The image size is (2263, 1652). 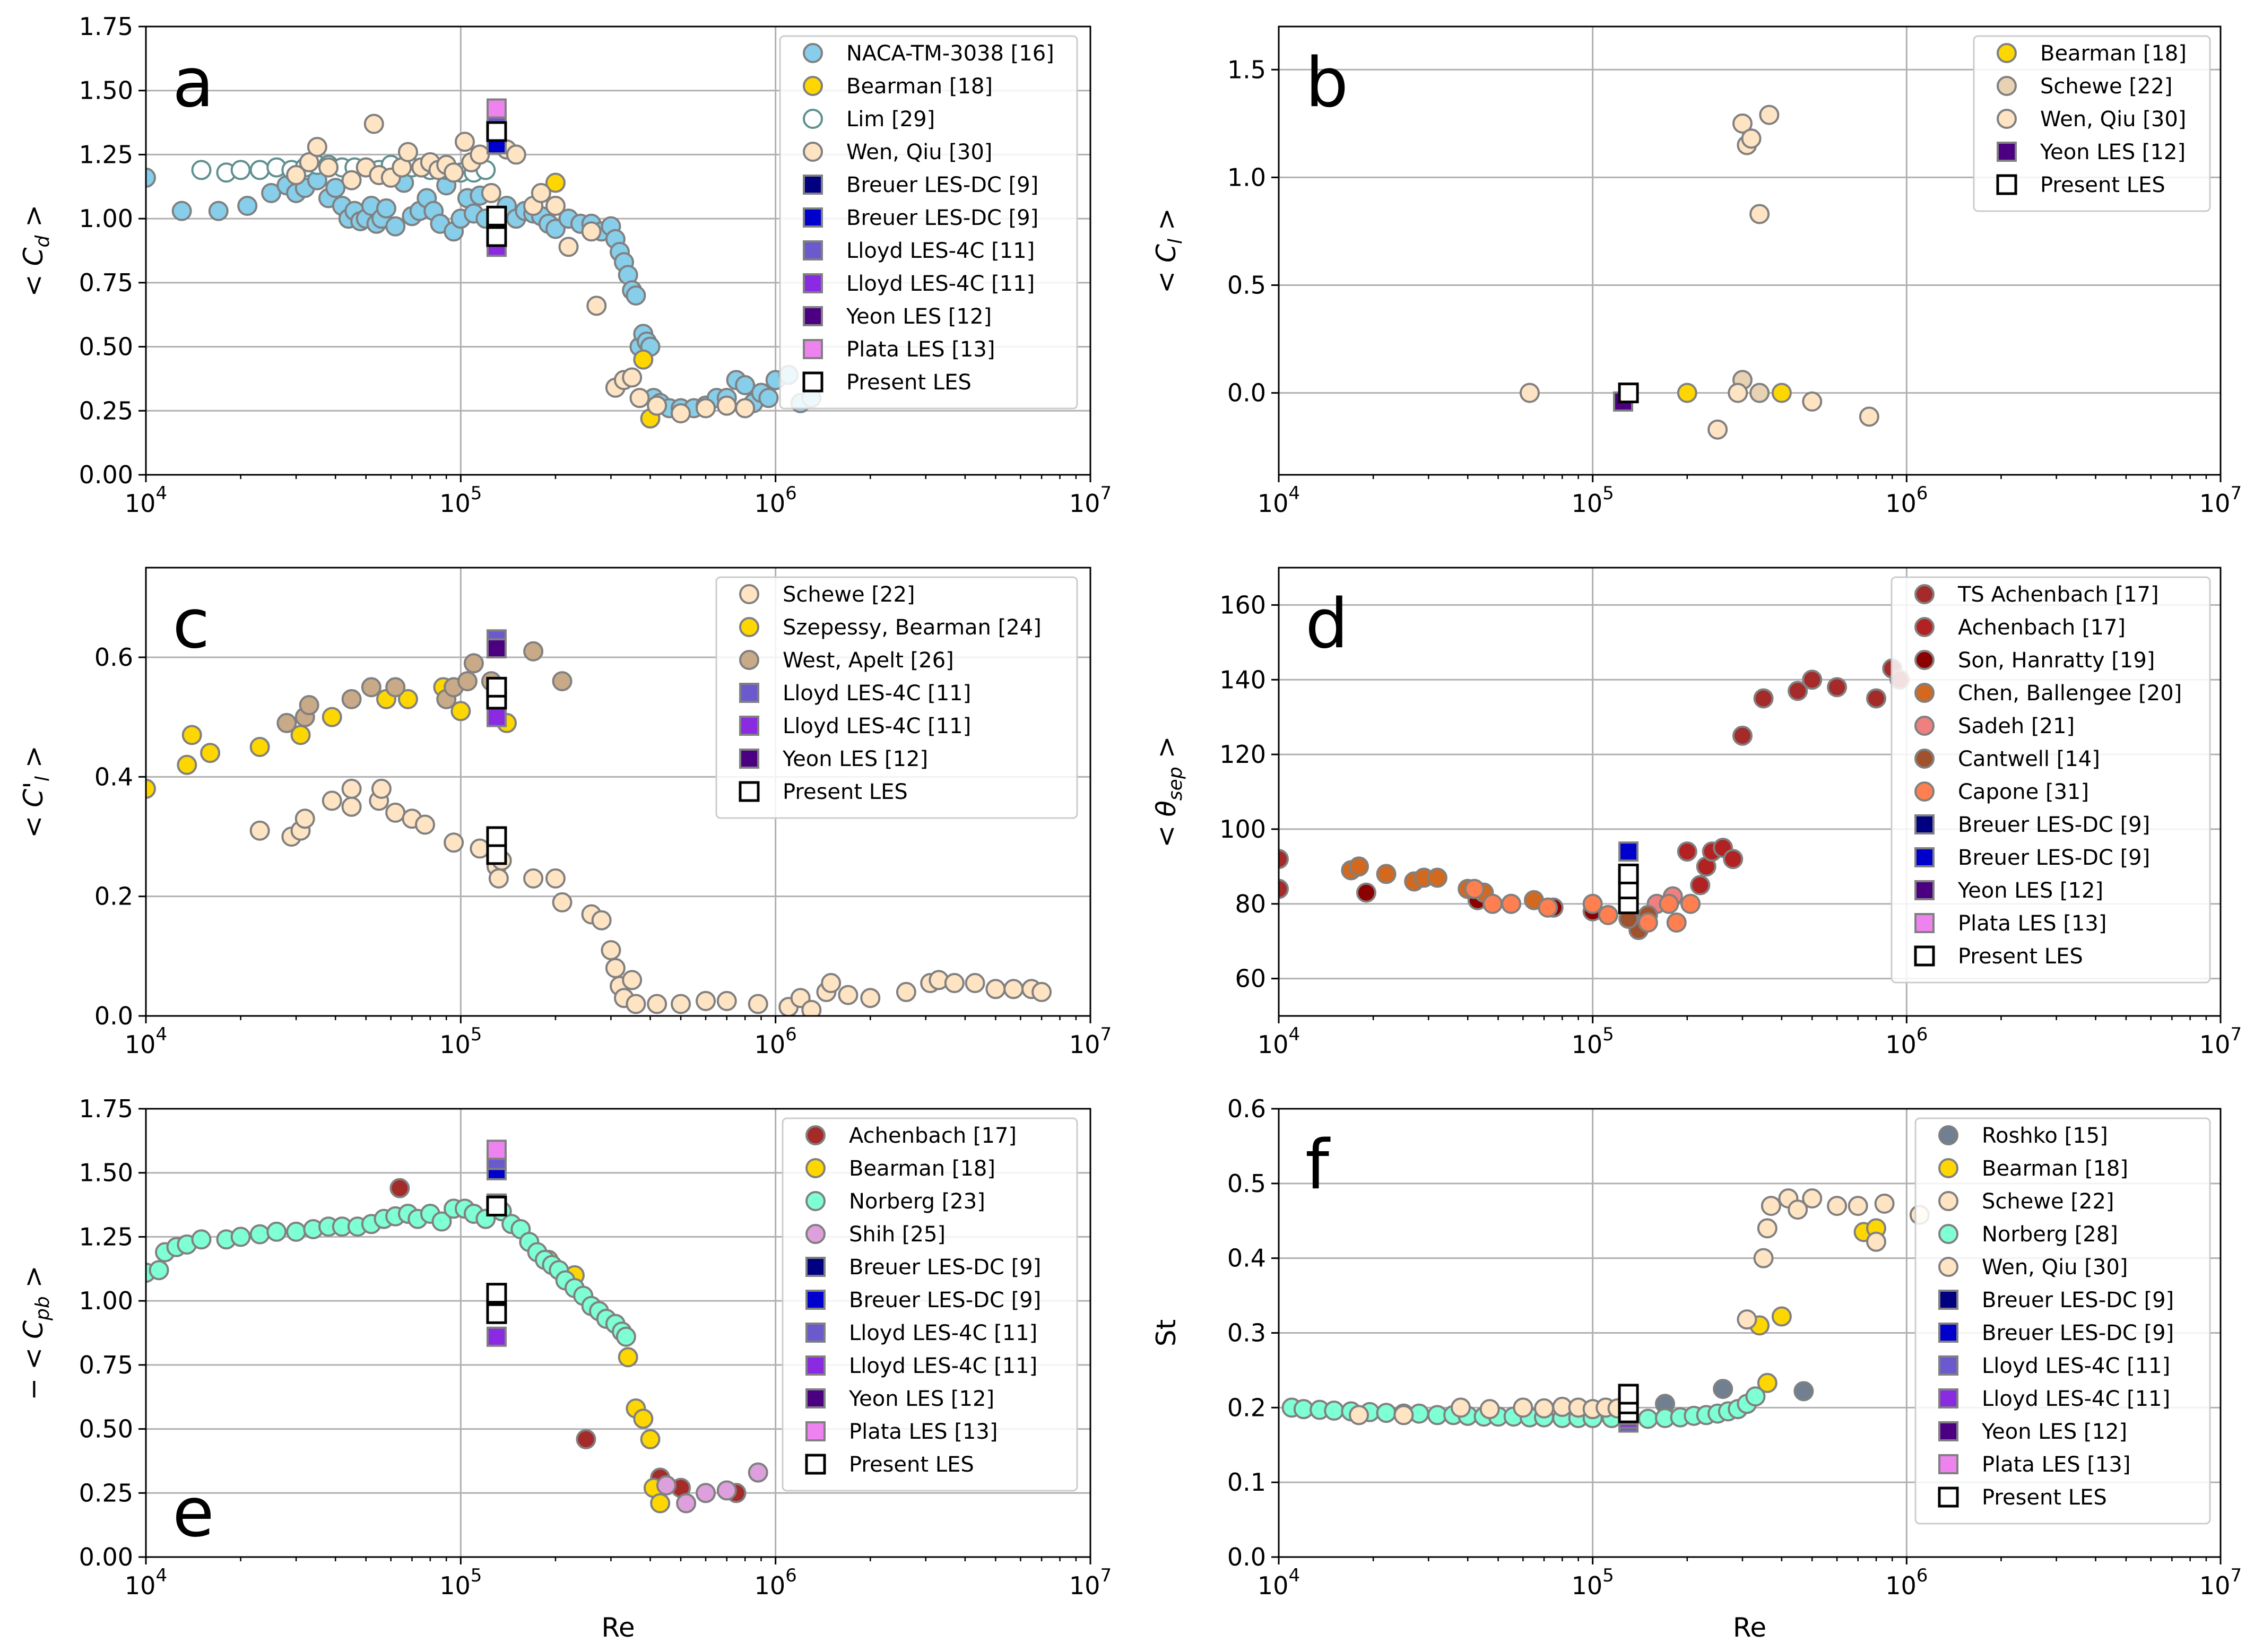 I want to click on legend-label: Lim [29], so click(x=890, y=119).